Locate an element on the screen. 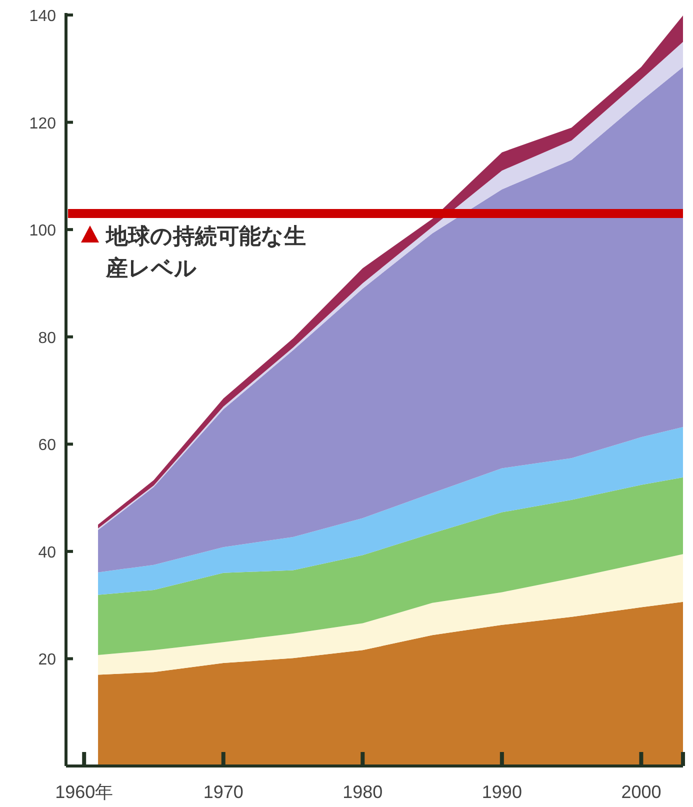 The image size is (693, 807). x-tick-label: 1970 is located at coordinates (223, 792).